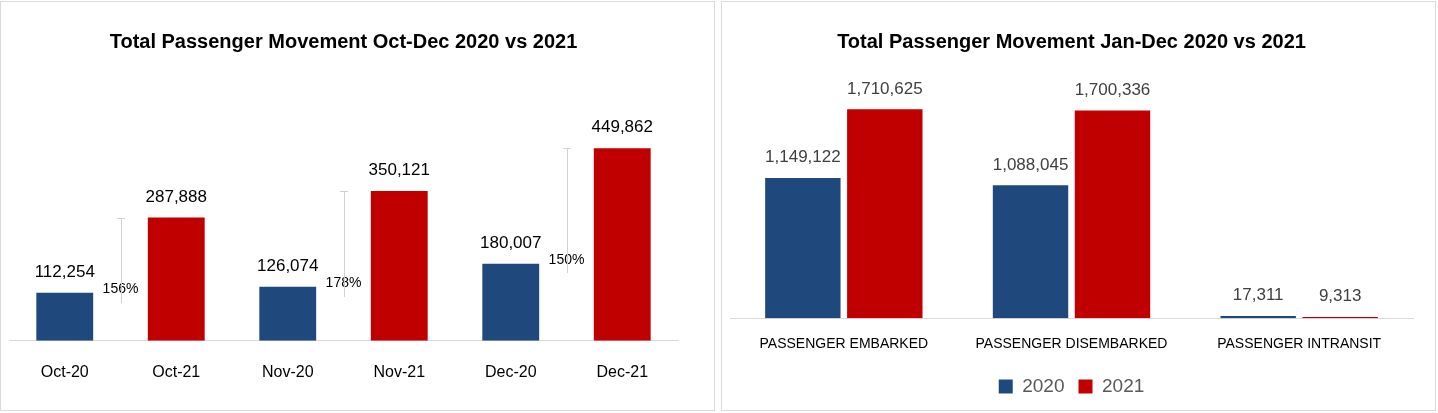 The width and height of the screenshot is (1438, 413). Describe the element at coordinates (1030, 164) in the screenshot. I see `data-label: 1,088,045` at that location.